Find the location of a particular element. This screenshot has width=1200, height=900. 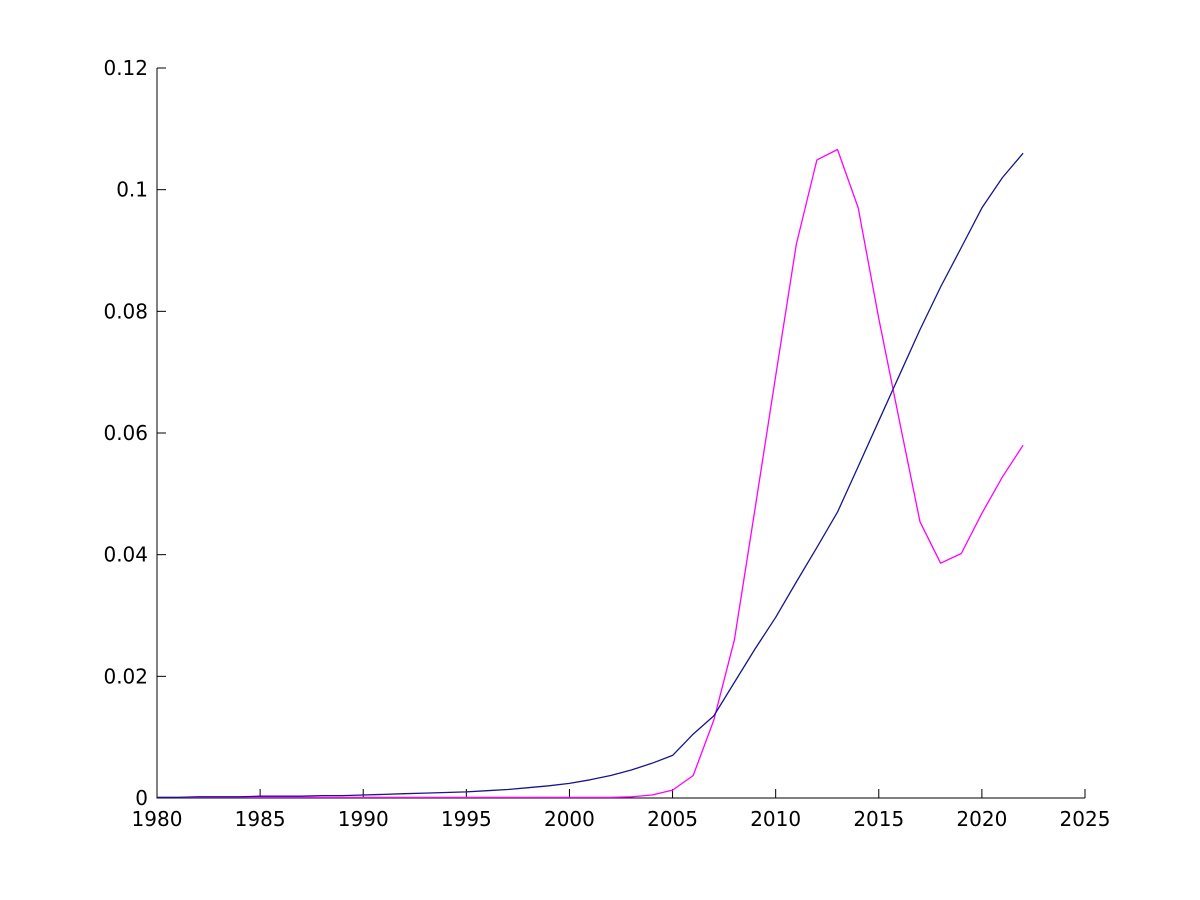

y-tick-label: 0.08 is located at coordinates (125, 311).